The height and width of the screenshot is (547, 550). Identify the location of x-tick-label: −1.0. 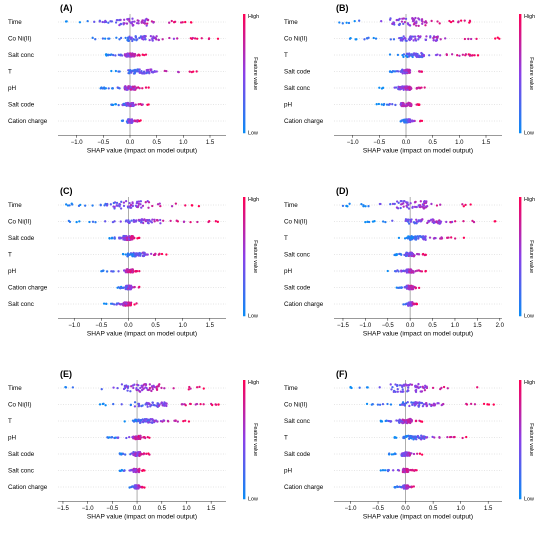
(351, 509).